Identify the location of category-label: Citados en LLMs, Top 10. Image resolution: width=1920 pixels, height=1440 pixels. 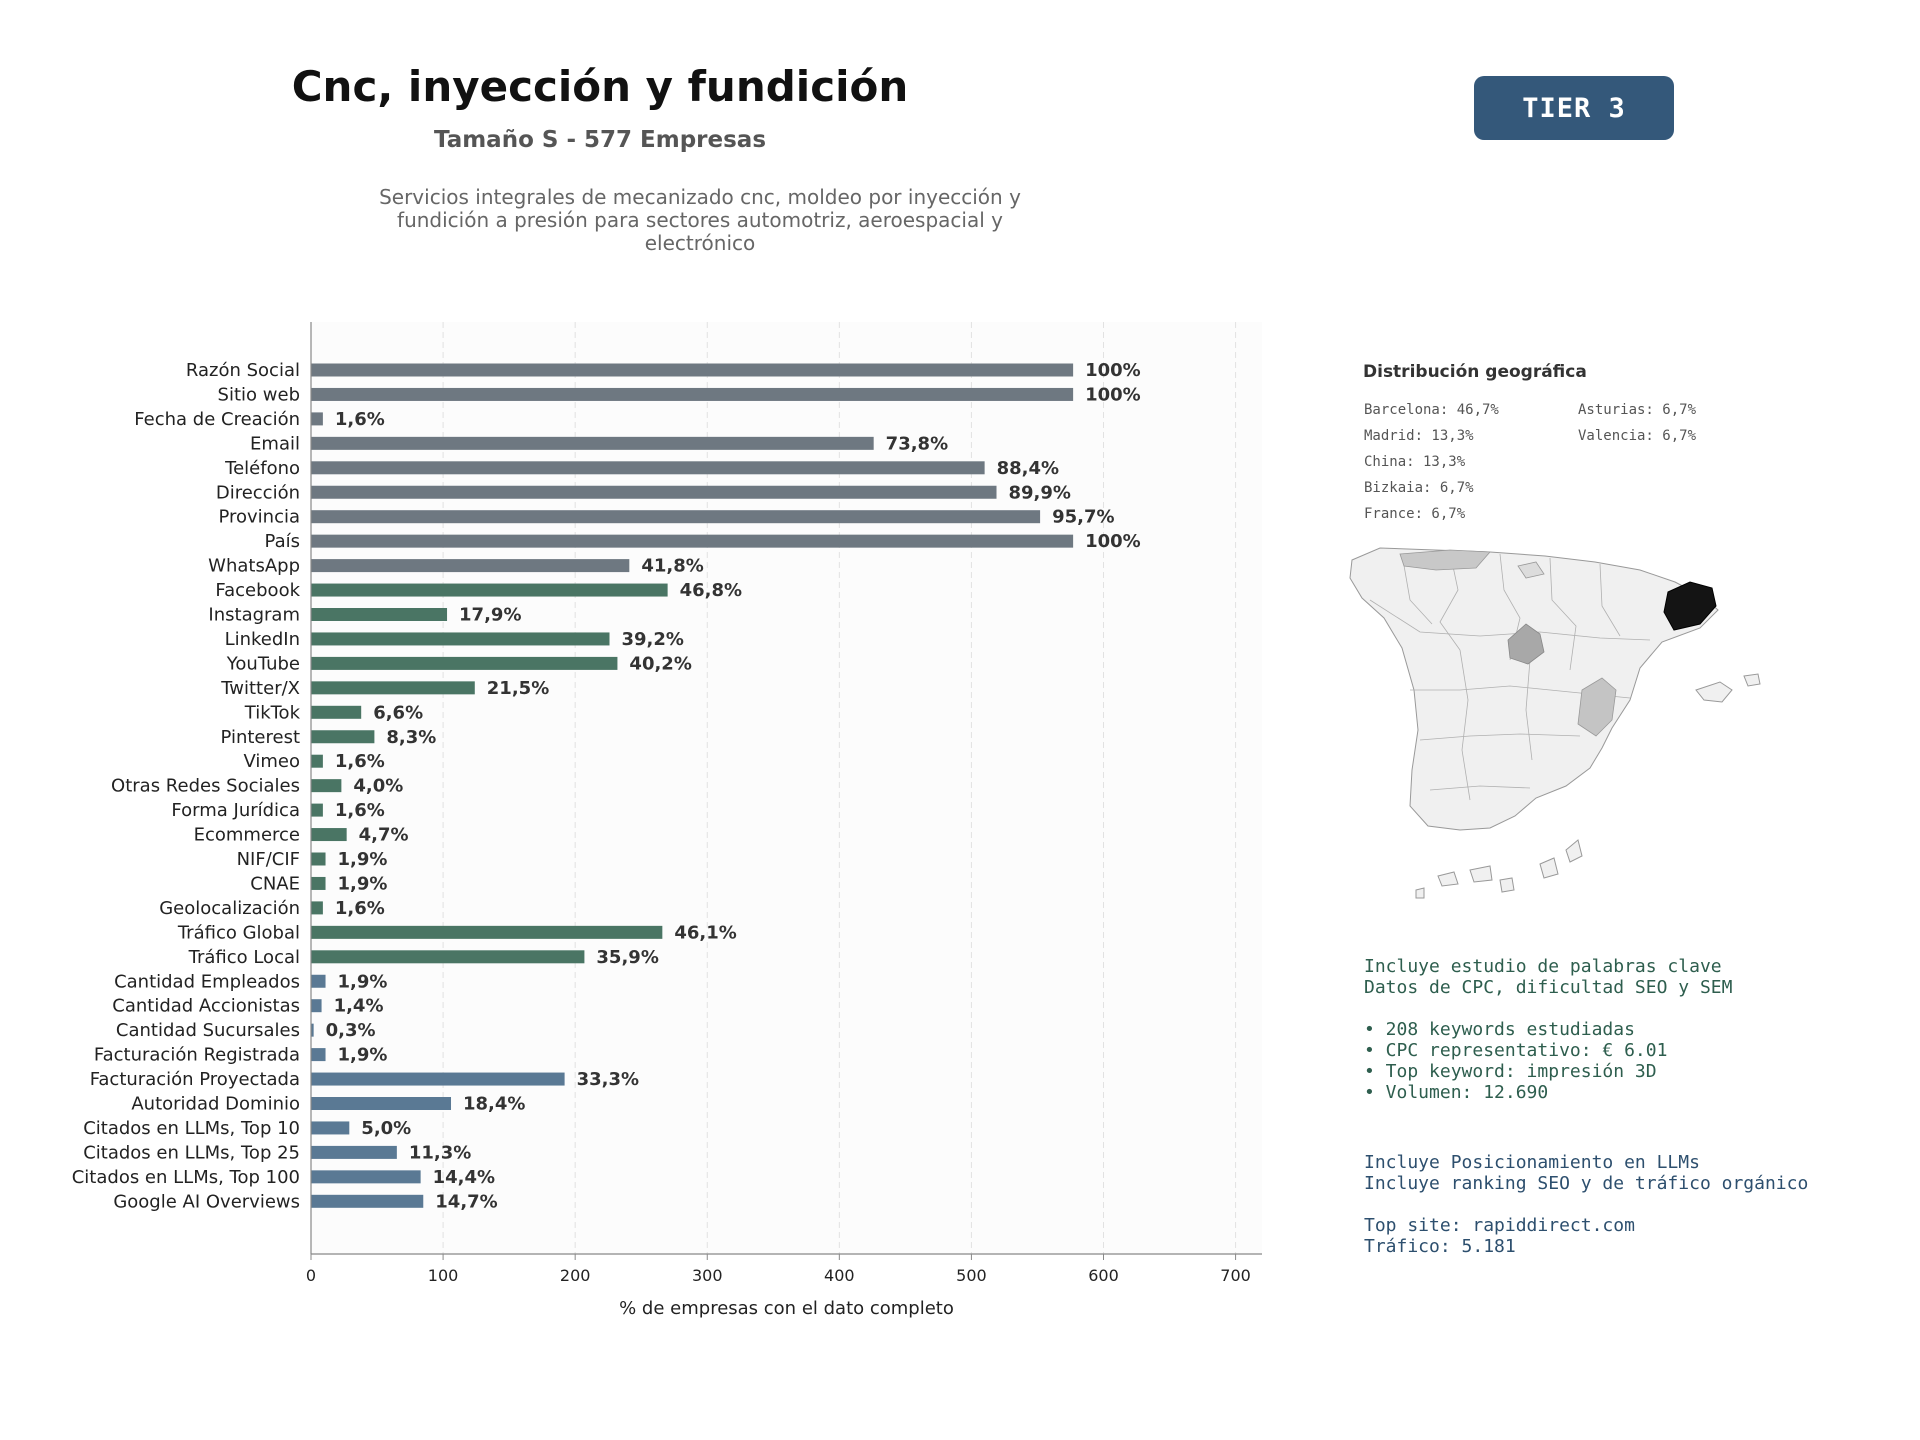
(191, 1128).